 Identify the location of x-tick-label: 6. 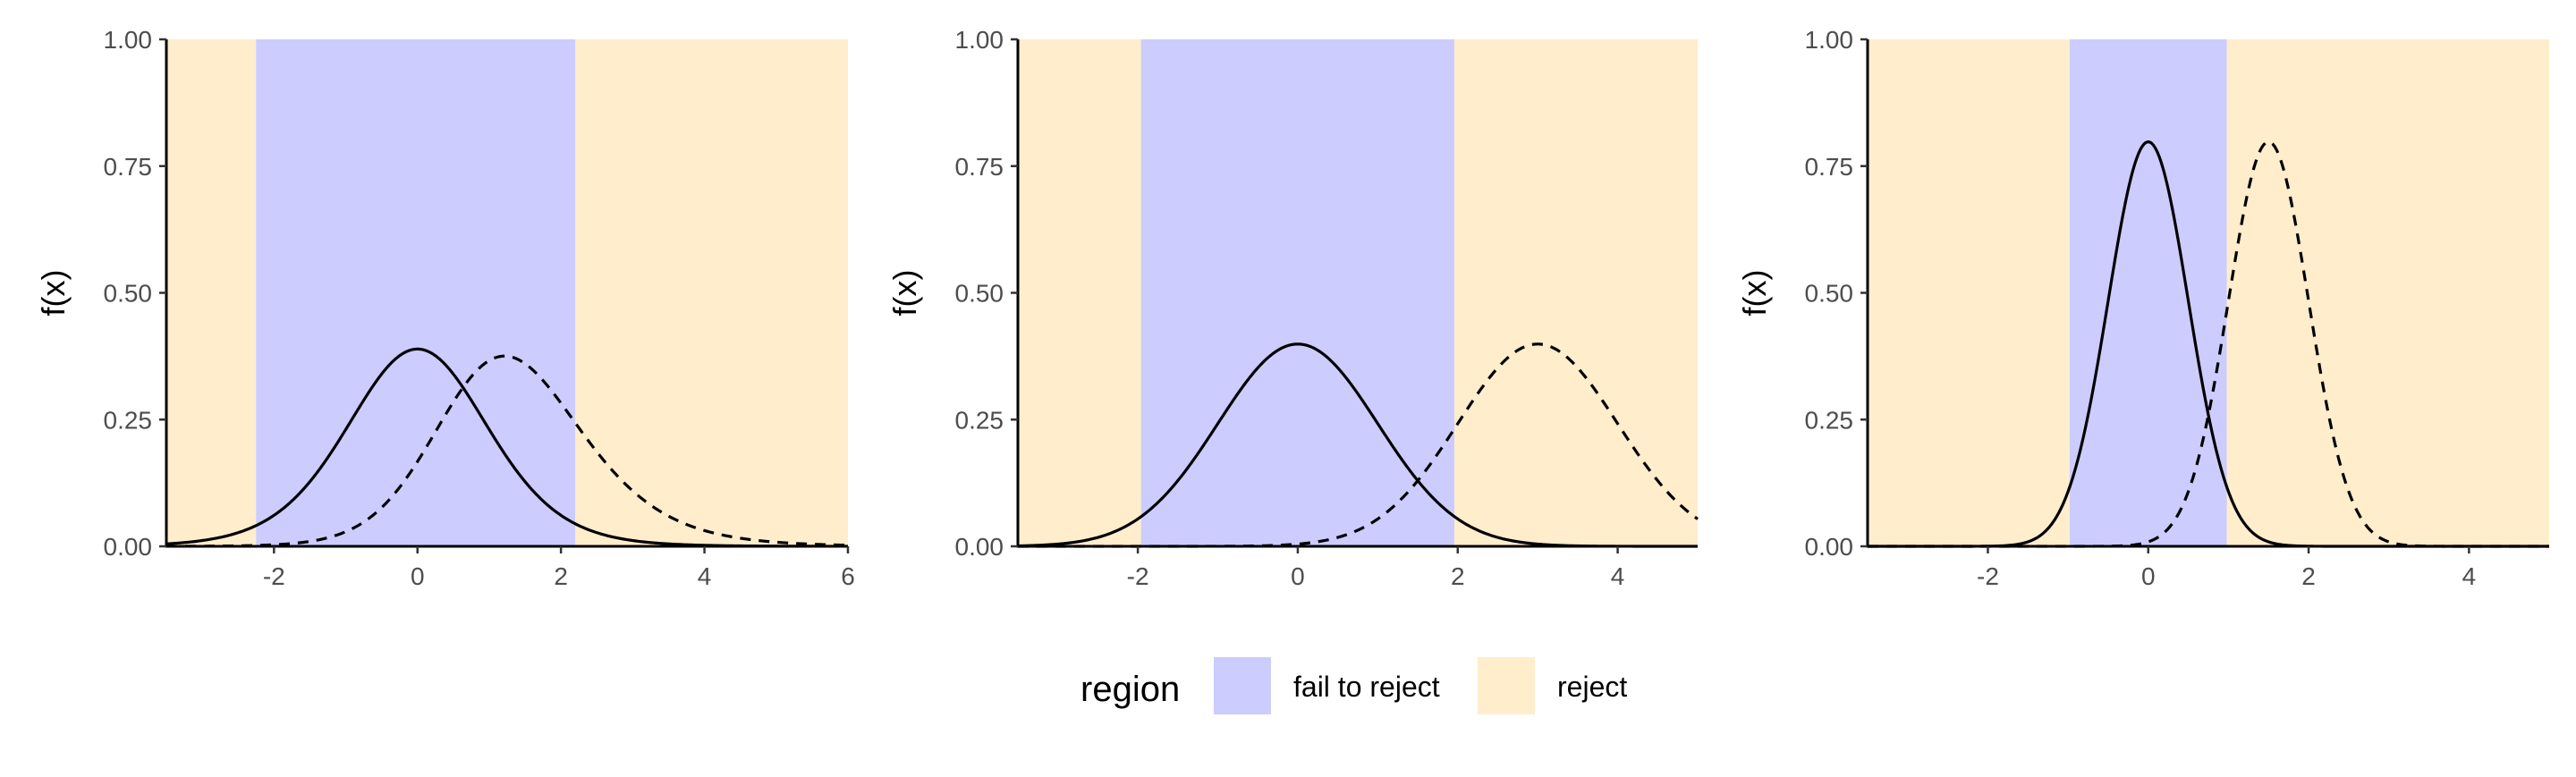
(848, 576).